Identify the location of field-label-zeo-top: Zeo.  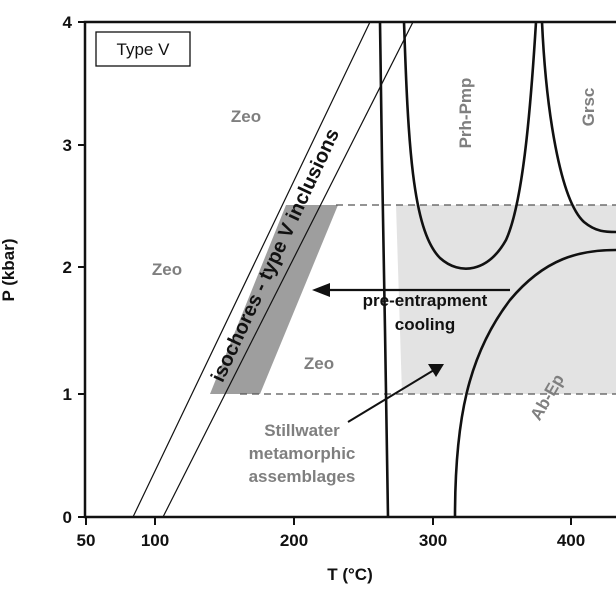
(246, 116).